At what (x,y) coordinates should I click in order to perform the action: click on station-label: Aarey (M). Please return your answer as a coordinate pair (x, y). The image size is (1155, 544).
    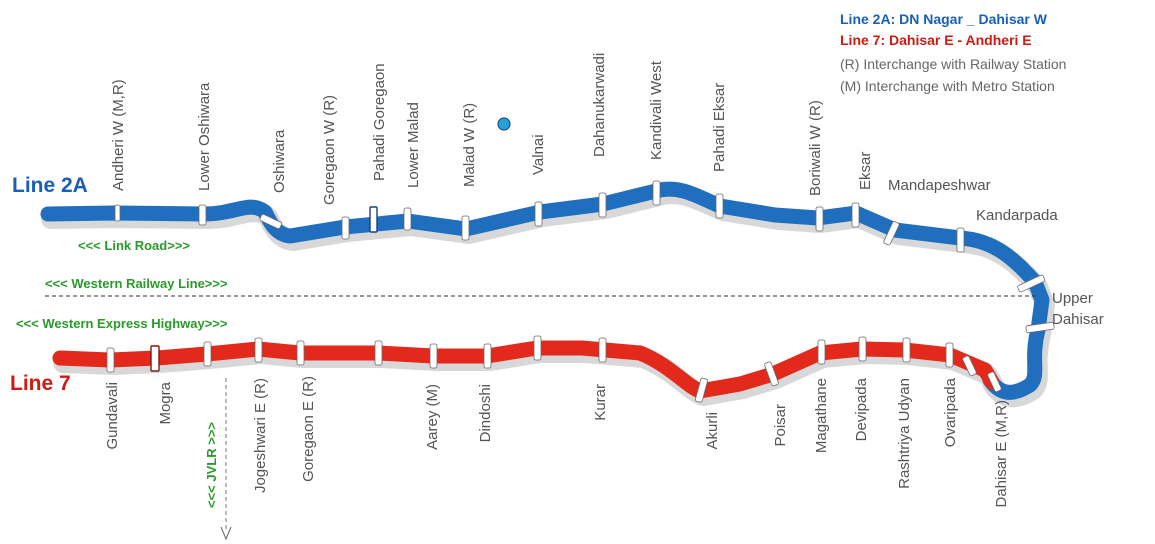
    Looking at the image, I should click on (432, 417).